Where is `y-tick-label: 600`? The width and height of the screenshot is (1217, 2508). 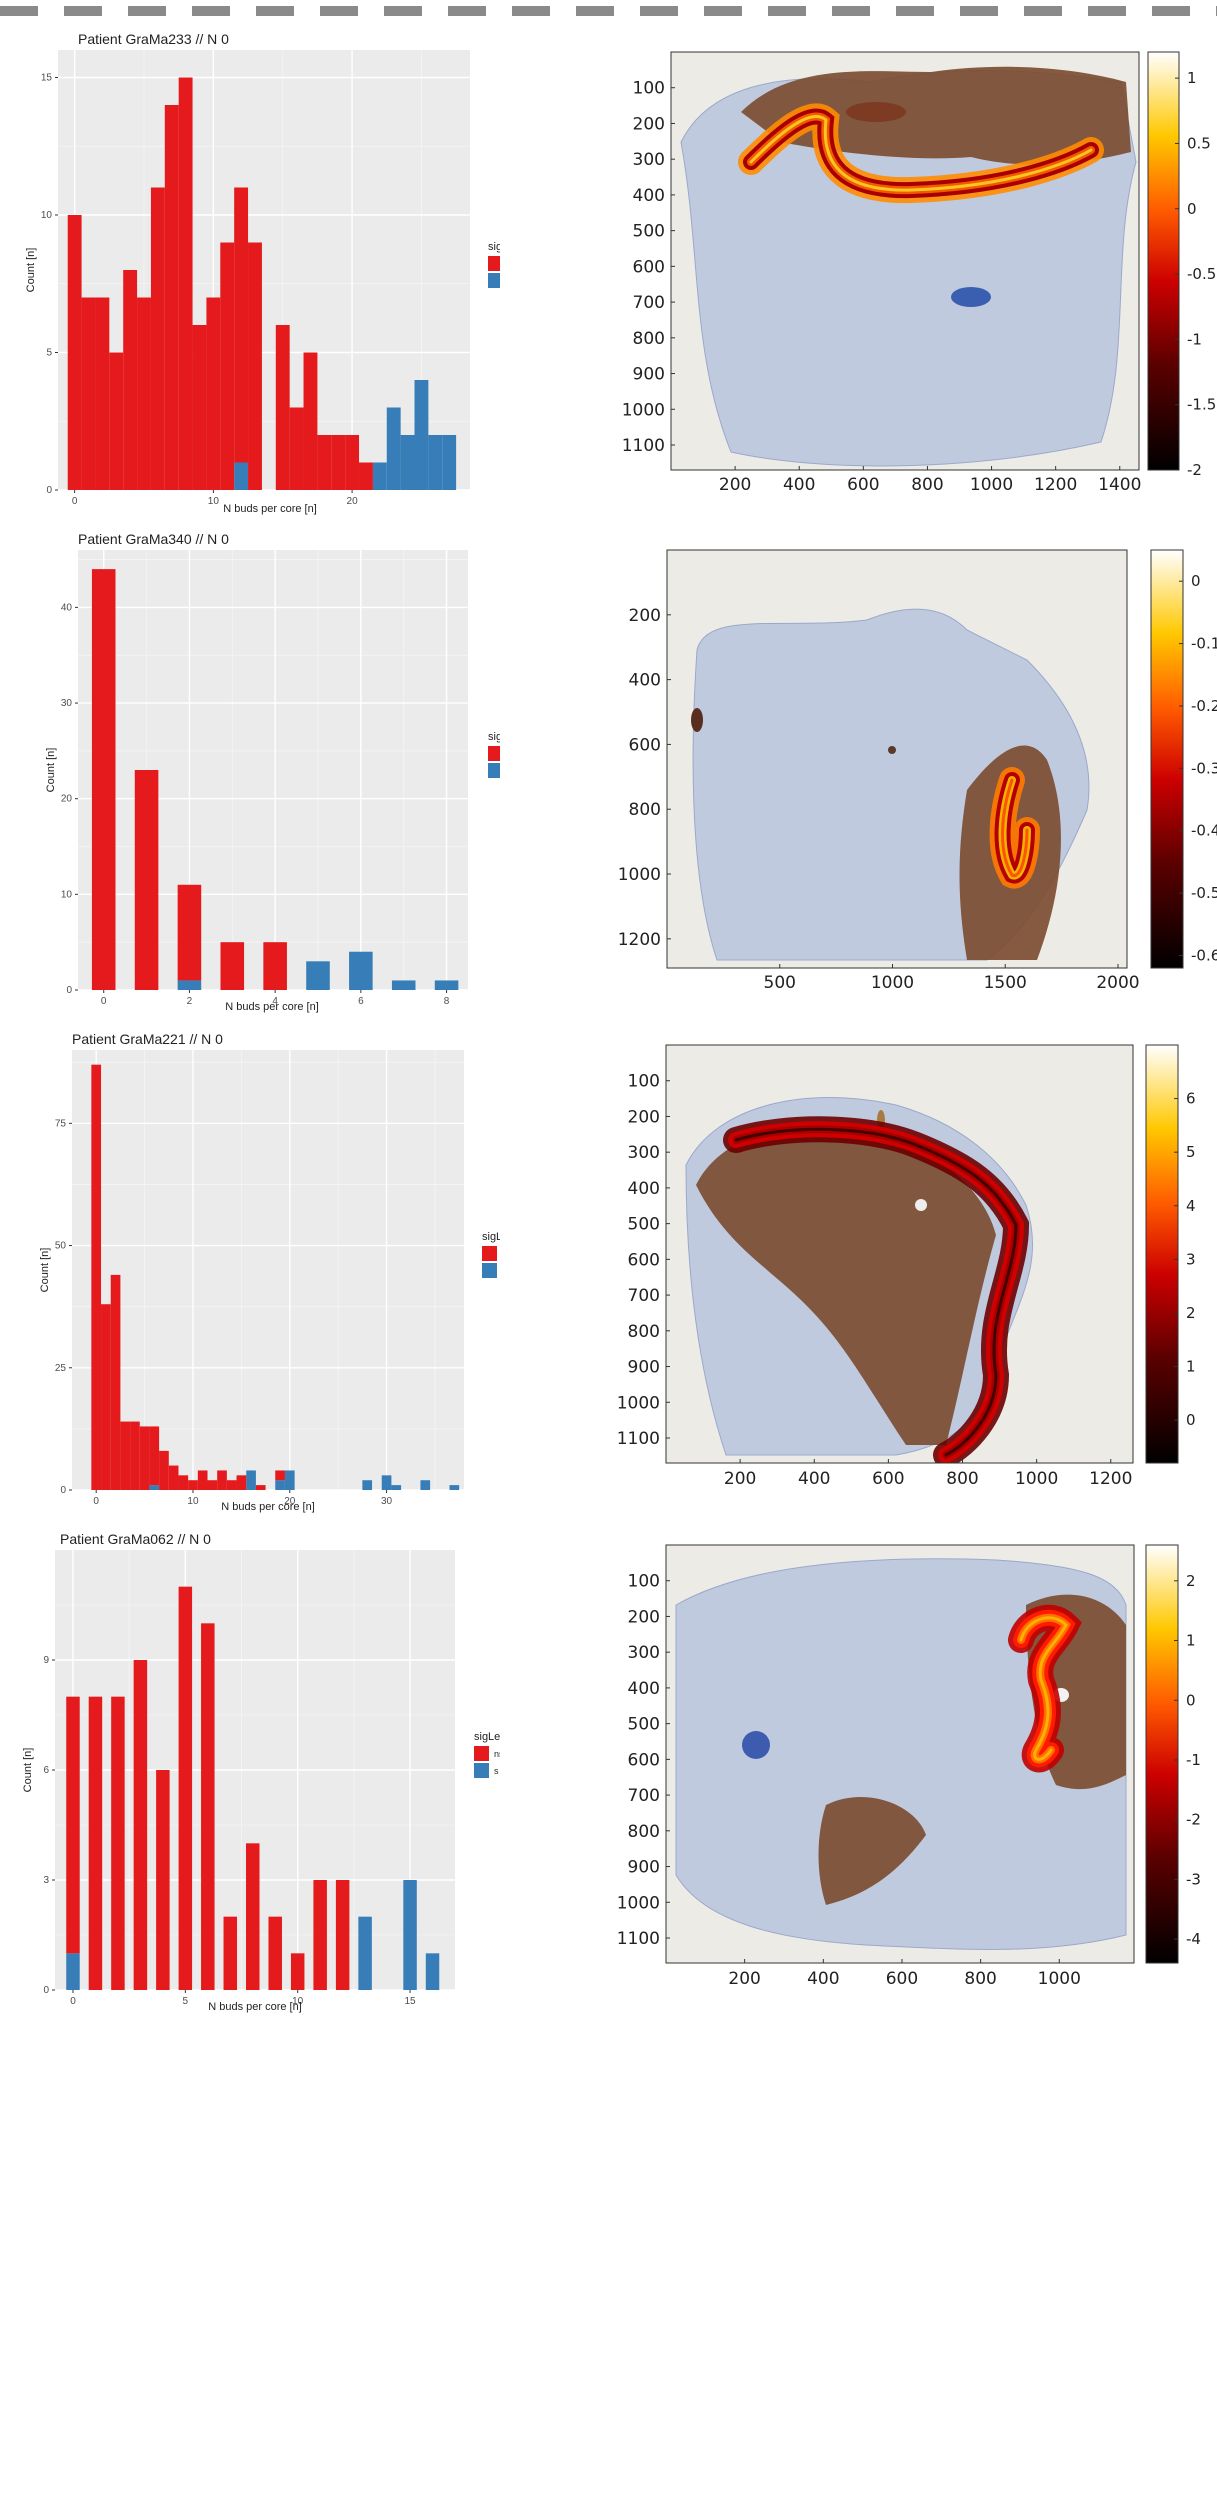
y-tick-label: 600 is located at coordinates (645, 745).